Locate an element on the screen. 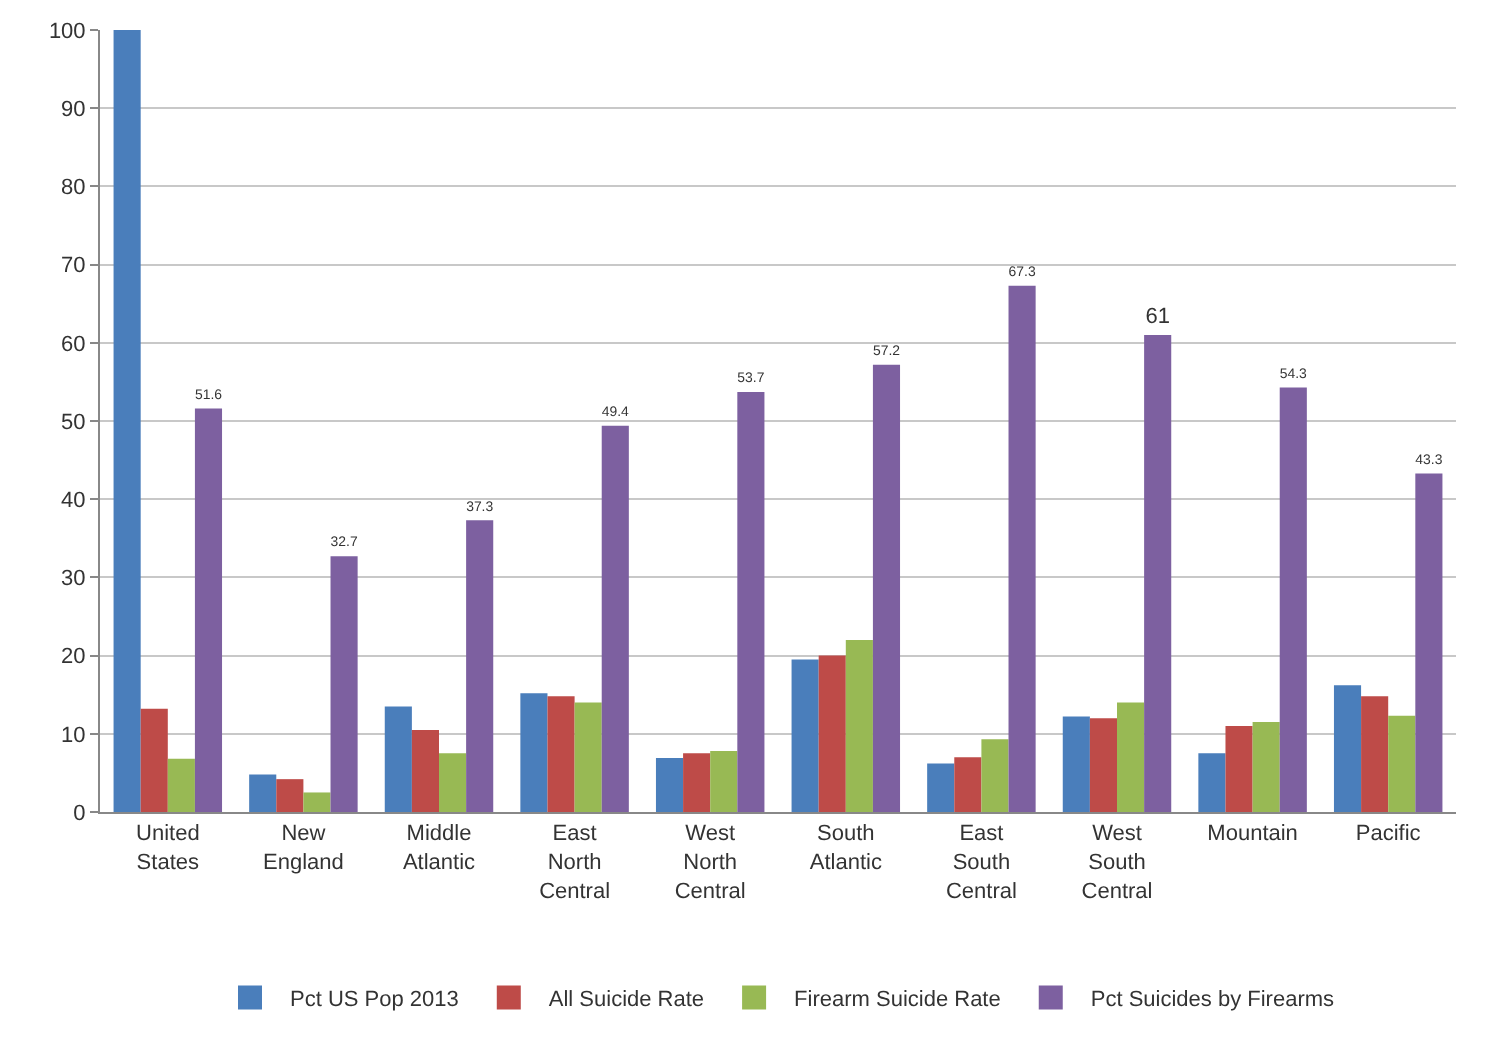  x-tick-label: West South Central is located at coordinates (1117, 863).